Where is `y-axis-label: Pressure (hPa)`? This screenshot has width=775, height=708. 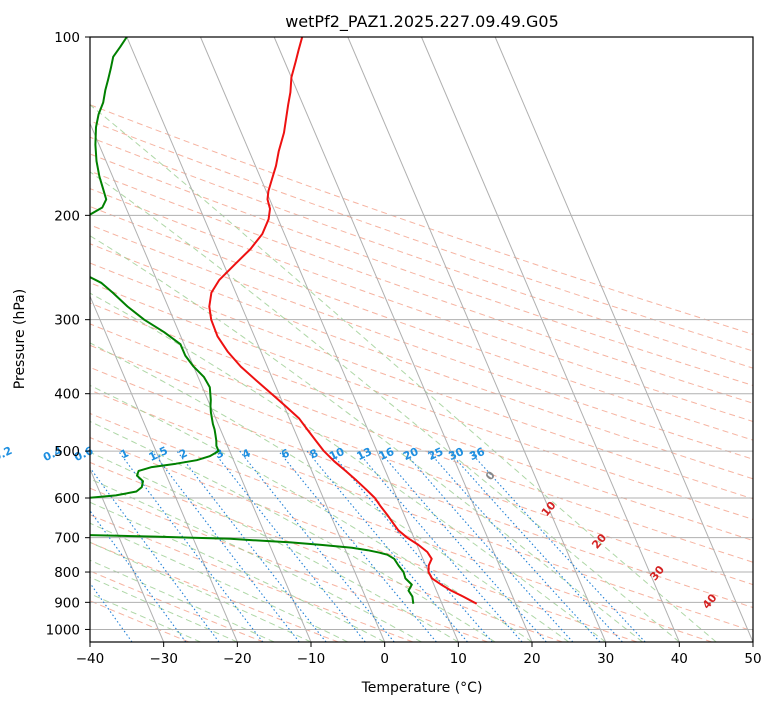 y-axis-label: Pressure (hPa) is located at coordinates (20, 339).